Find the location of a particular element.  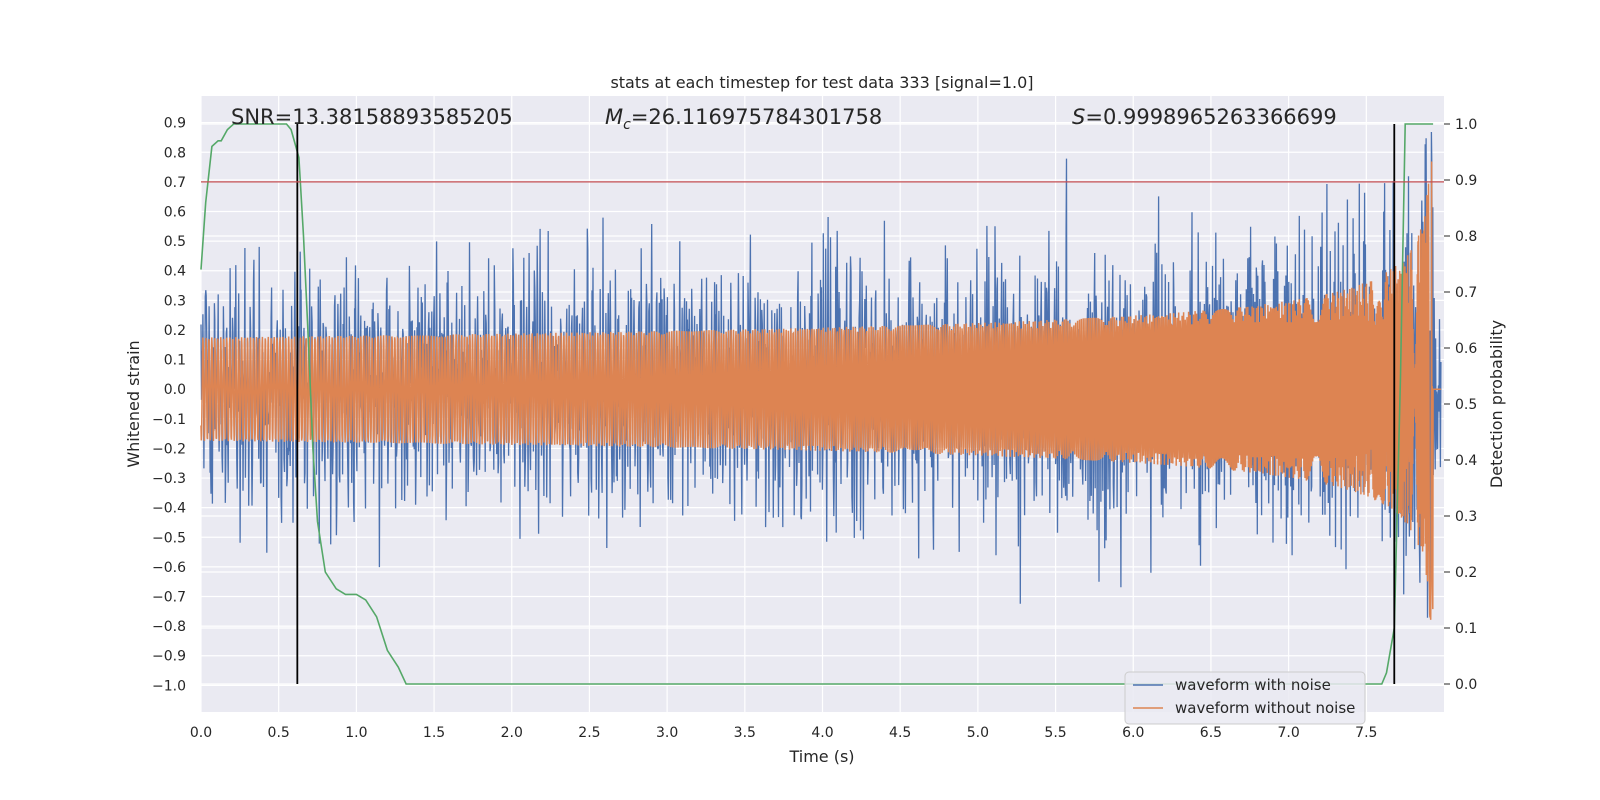

x-tick-label-15: 7.5 is located at coordinates (1366, 733).